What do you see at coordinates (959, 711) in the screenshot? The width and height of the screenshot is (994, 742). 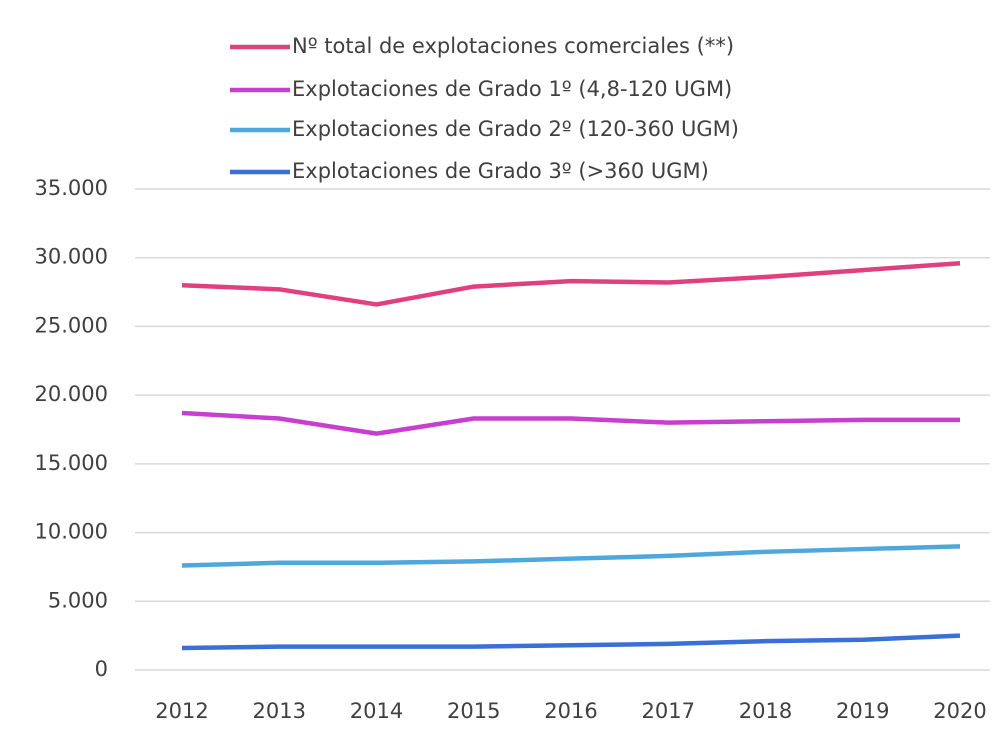 I see `x-tick-label: 2020` at bounding box center [959, 711].